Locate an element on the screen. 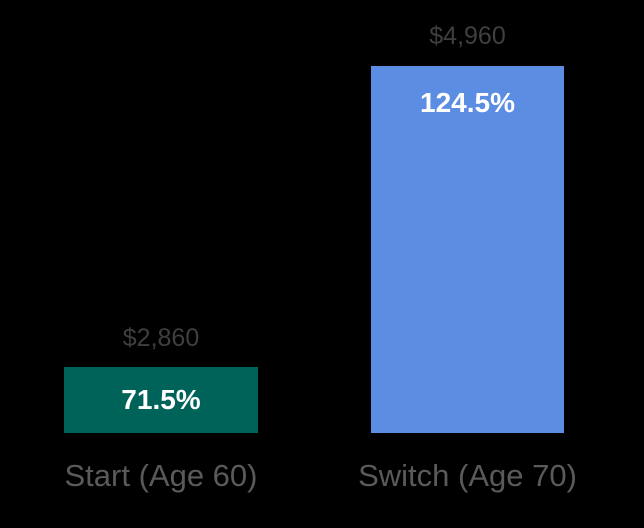 Image resolution: width=644 pixels, height=528 pixels. percent-label-switch: 124.5% is located at coordinates (467, 102).